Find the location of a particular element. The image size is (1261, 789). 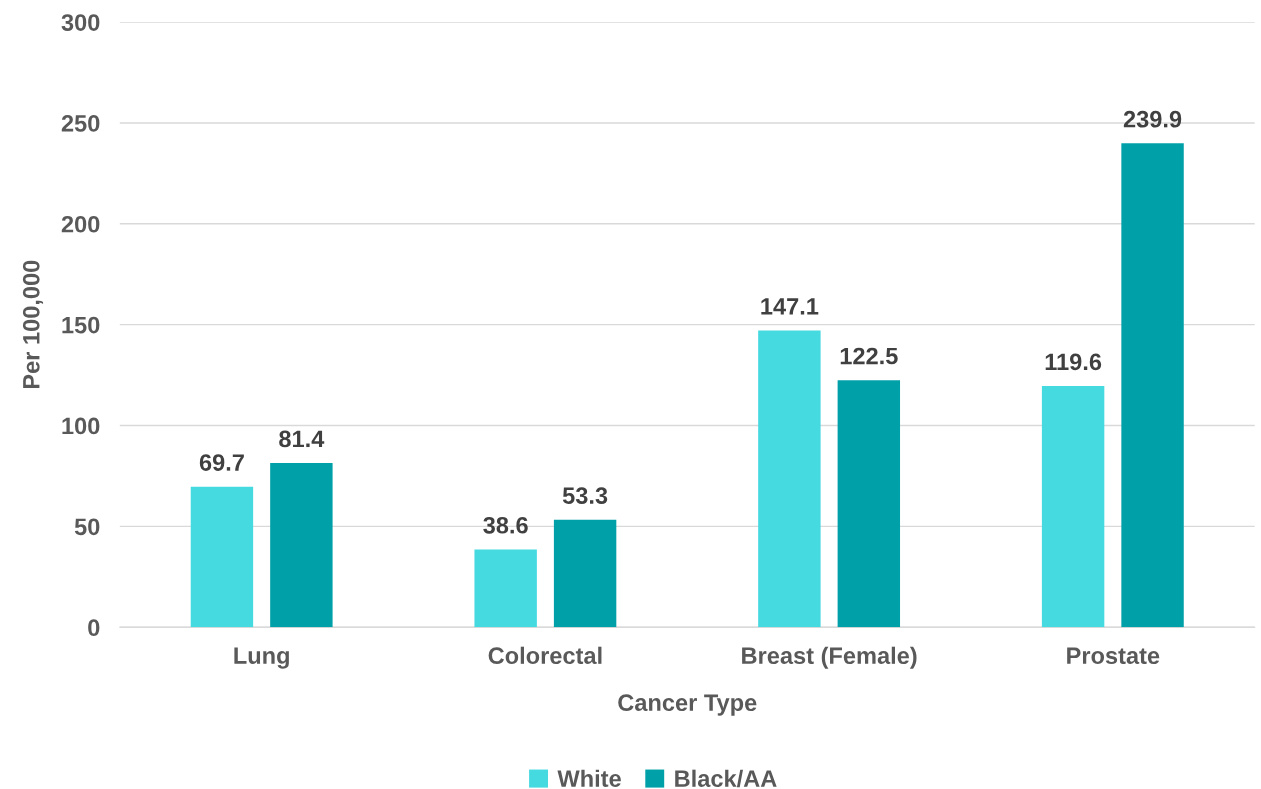

x-tick-label: Lung is located at coordinates (261, 658).